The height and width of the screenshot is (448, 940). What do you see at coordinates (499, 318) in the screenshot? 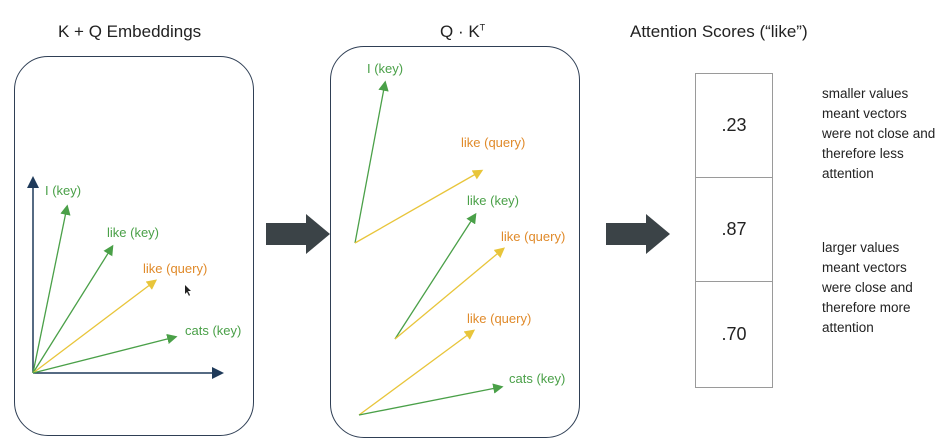
I see `pair3-like-query-label: like (query)` at bounding box center [499, 318].